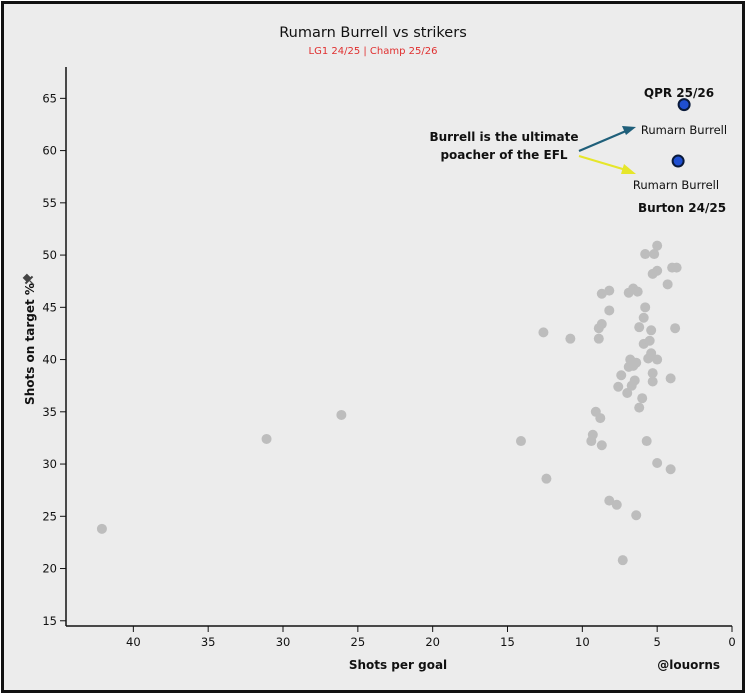 The height and width of the screenshot is (694, 746). I want to click on chart-subtitle: LG1 24/25 | Champ 25/26, so click(373, 51).